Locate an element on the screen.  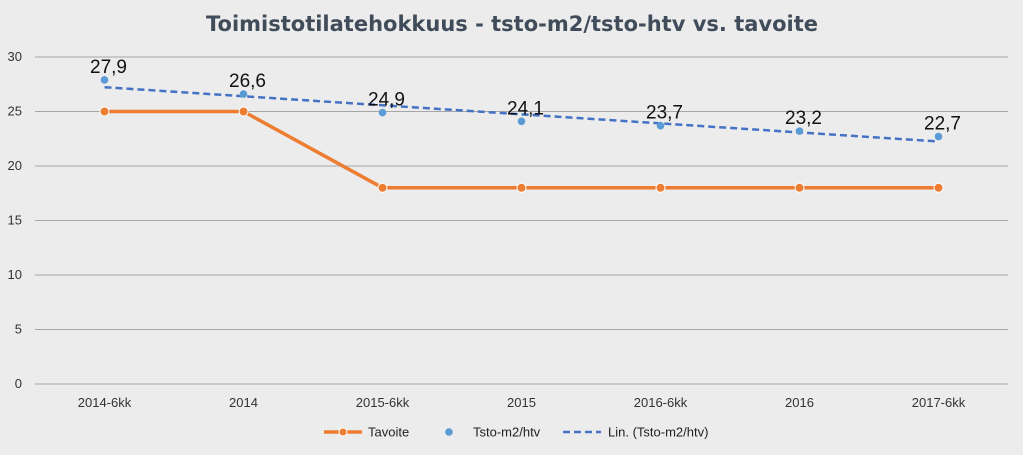
data-label: 27,9 is located at coordinates (108, 67).